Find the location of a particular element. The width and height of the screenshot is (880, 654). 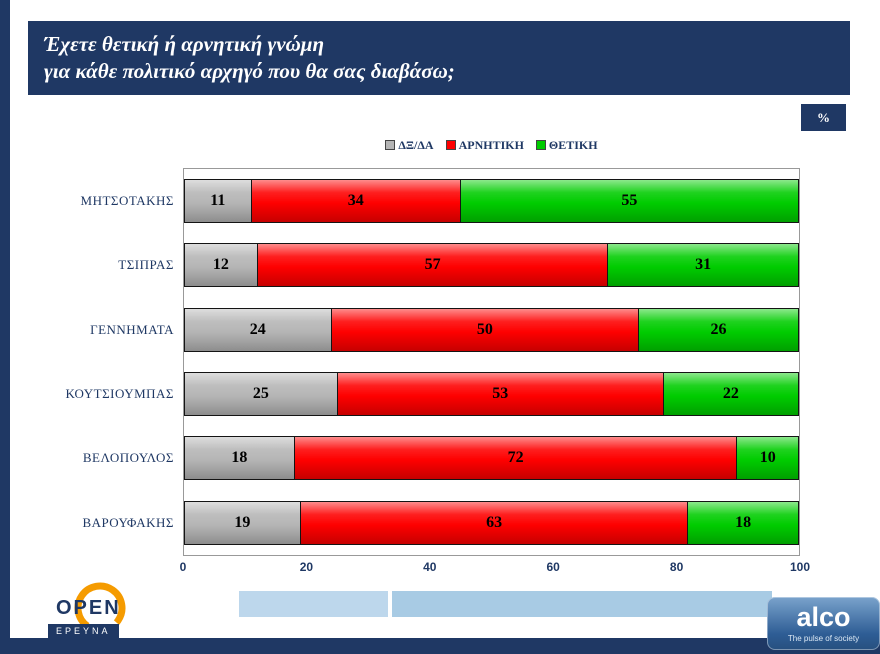

open-logo-subtext: ΕΡΕΥΝΑ is located at coordinates (83, 631).